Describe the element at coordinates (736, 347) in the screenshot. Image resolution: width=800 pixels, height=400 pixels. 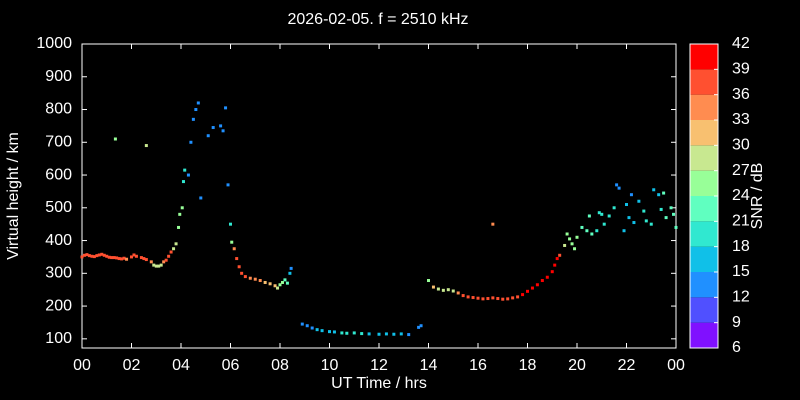
I see `colorbar-tick-label: 6` at that location.